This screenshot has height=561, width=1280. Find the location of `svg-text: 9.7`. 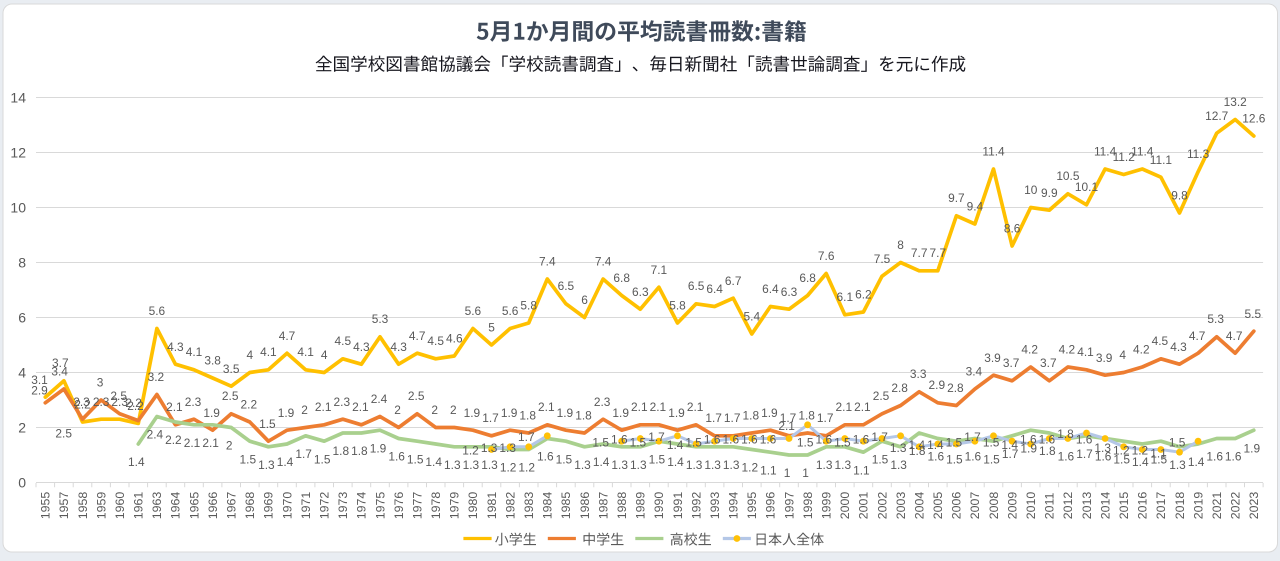

svg-text: 9.7 is located at coordinates (956, 198).